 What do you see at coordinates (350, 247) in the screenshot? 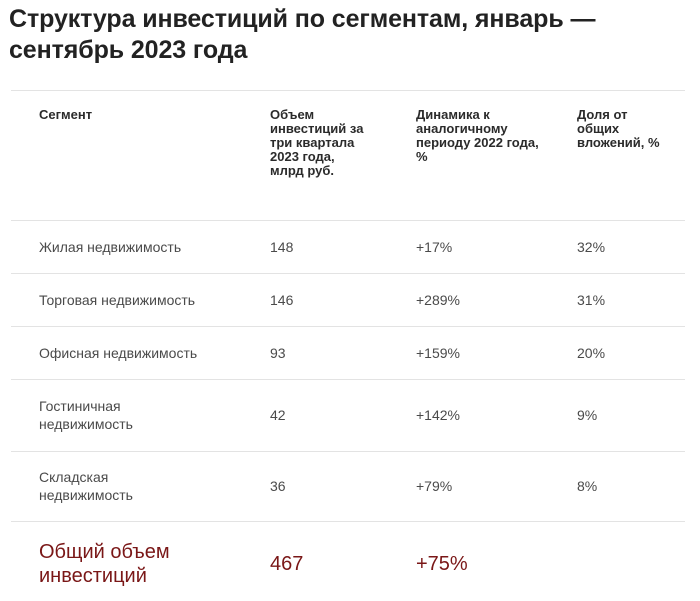
I see `table-row: Жилая недвижимость 148 +17% 32%` at bounding box center [350, 247].